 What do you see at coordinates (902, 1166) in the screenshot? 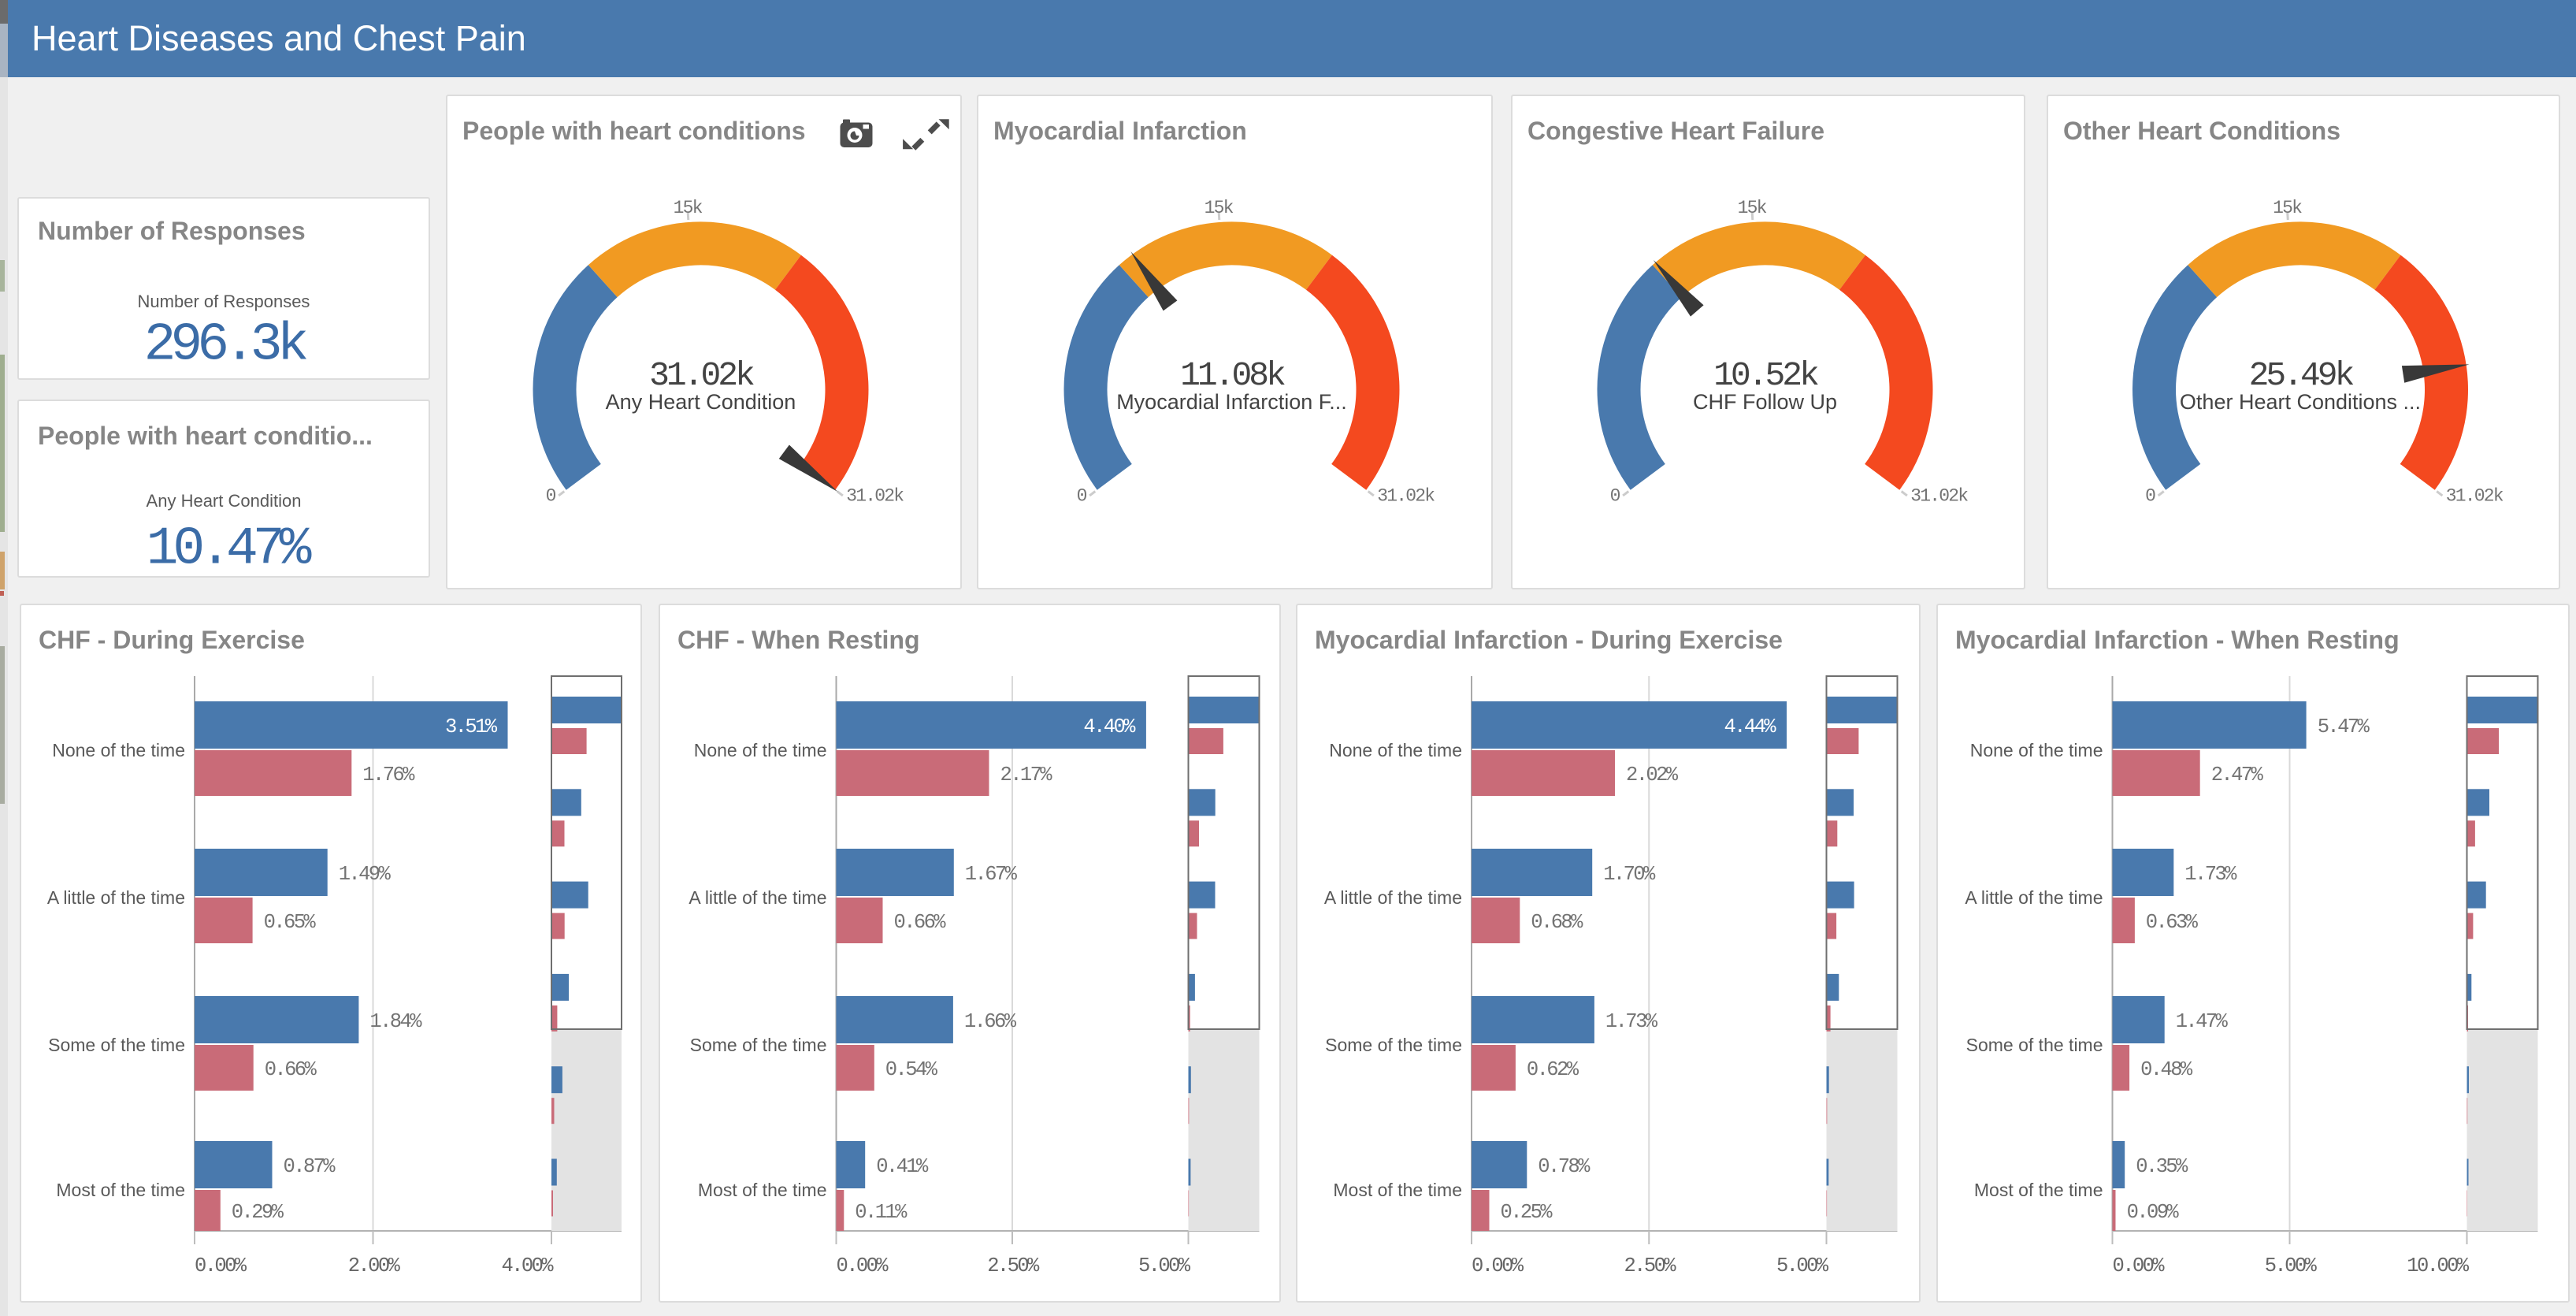
I see `svg-text: 0.41%` at bounding box center [902, 1166].